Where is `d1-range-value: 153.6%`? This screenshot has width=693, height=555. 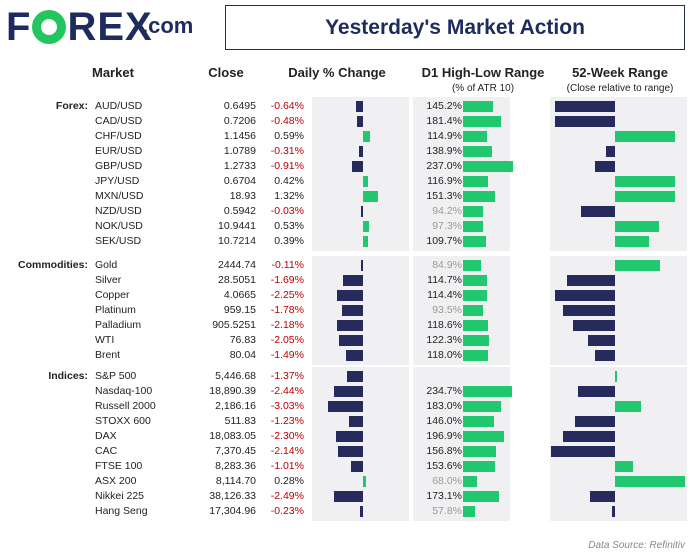
d1-range-value: 153.6% is located at coordinates (444, 466).